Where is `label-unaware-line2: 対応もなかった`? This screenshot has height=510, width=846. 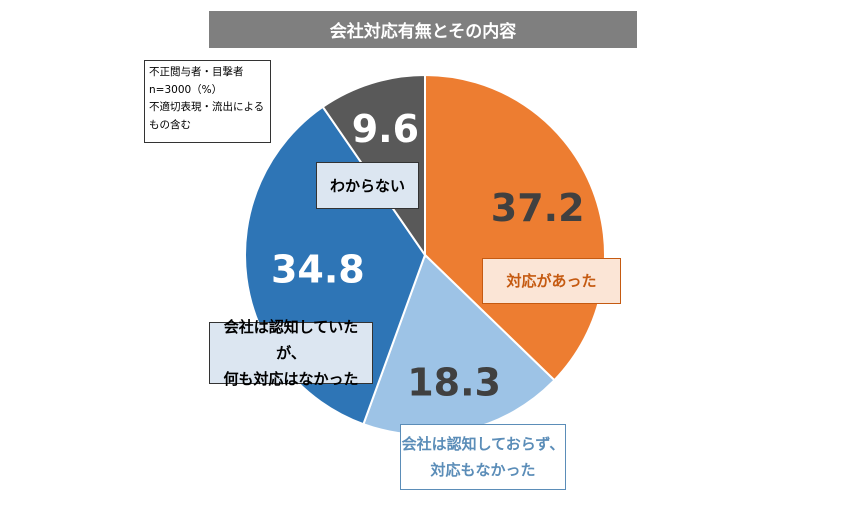
label-unaware-line2: 対応もなかった is located at coordinates (483, 470).